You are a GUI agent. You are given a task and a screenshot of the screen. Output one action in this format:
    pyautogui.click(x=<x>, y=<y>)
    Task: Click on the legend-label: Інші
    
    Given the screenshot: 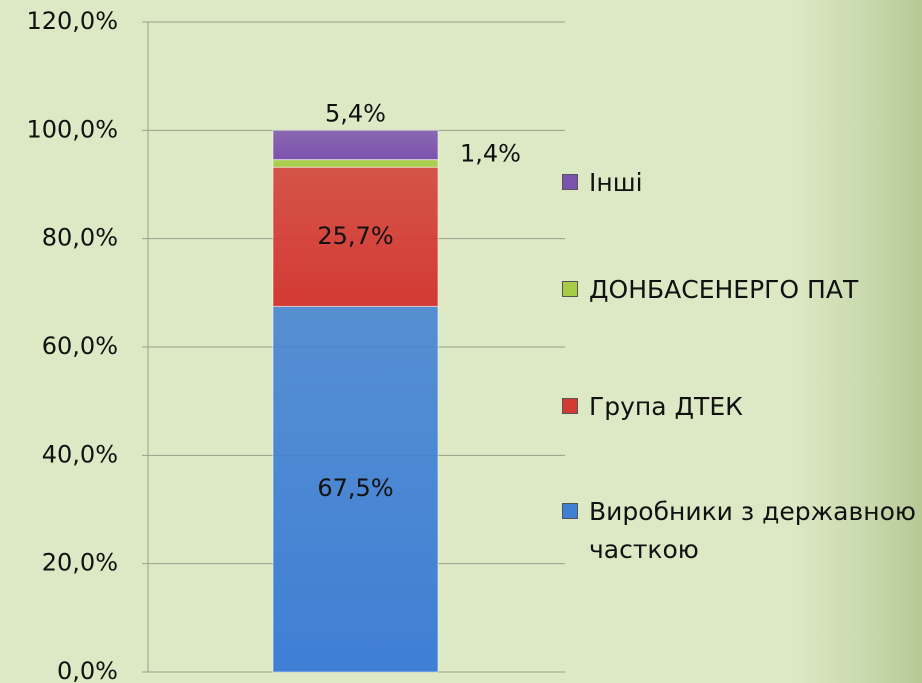 What is the action you would take?
    pyautogui.click(x=616, y=182)
    